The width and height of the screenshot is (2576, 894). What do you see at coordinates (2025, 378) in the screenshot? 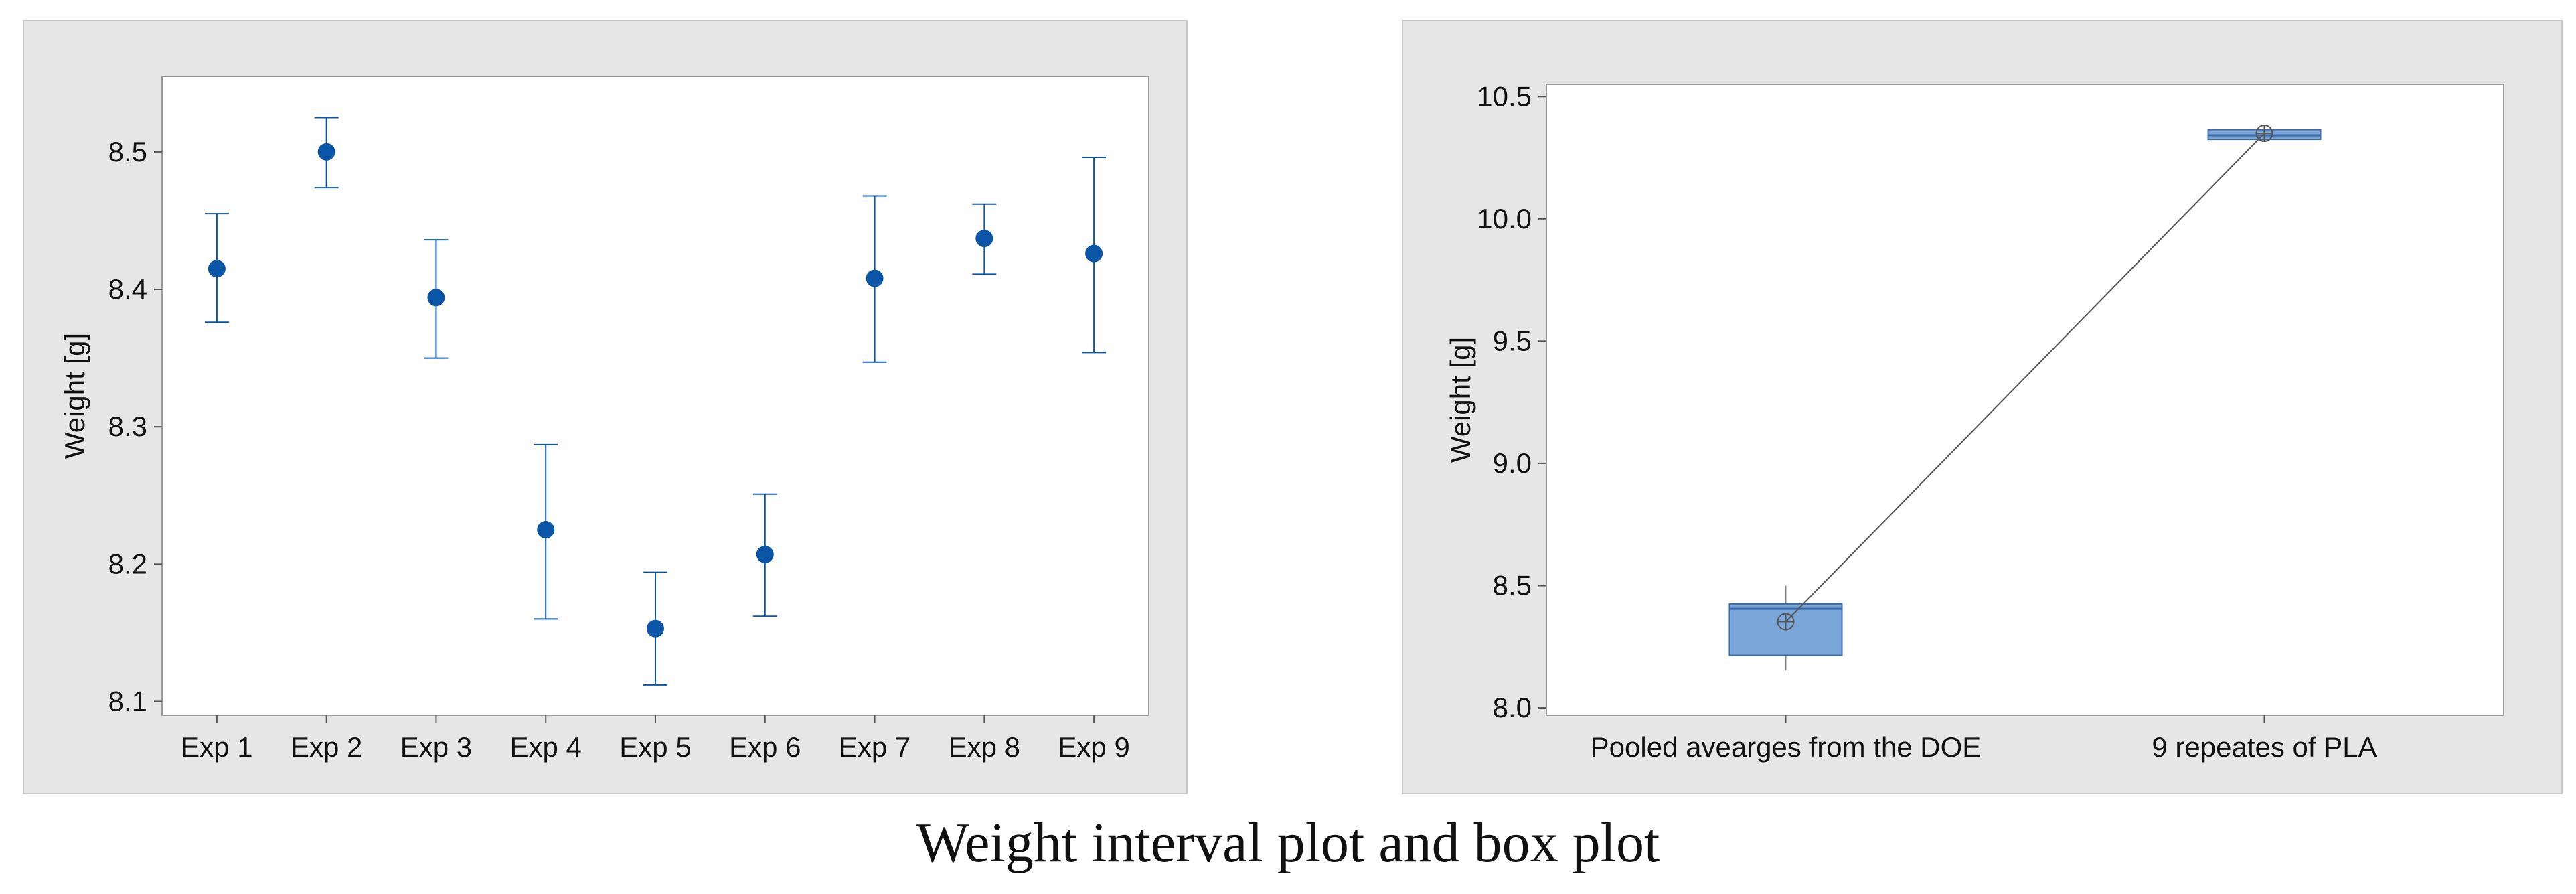
I see `mean-connect-line` at bounding box center [2025, 378].